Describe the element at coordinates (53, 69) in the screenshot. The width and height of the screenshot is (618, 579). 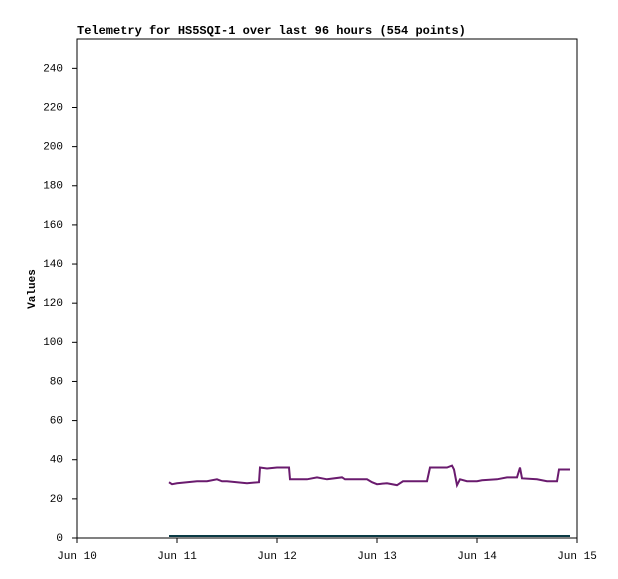
I see `y-tick-label: 240` at that location.